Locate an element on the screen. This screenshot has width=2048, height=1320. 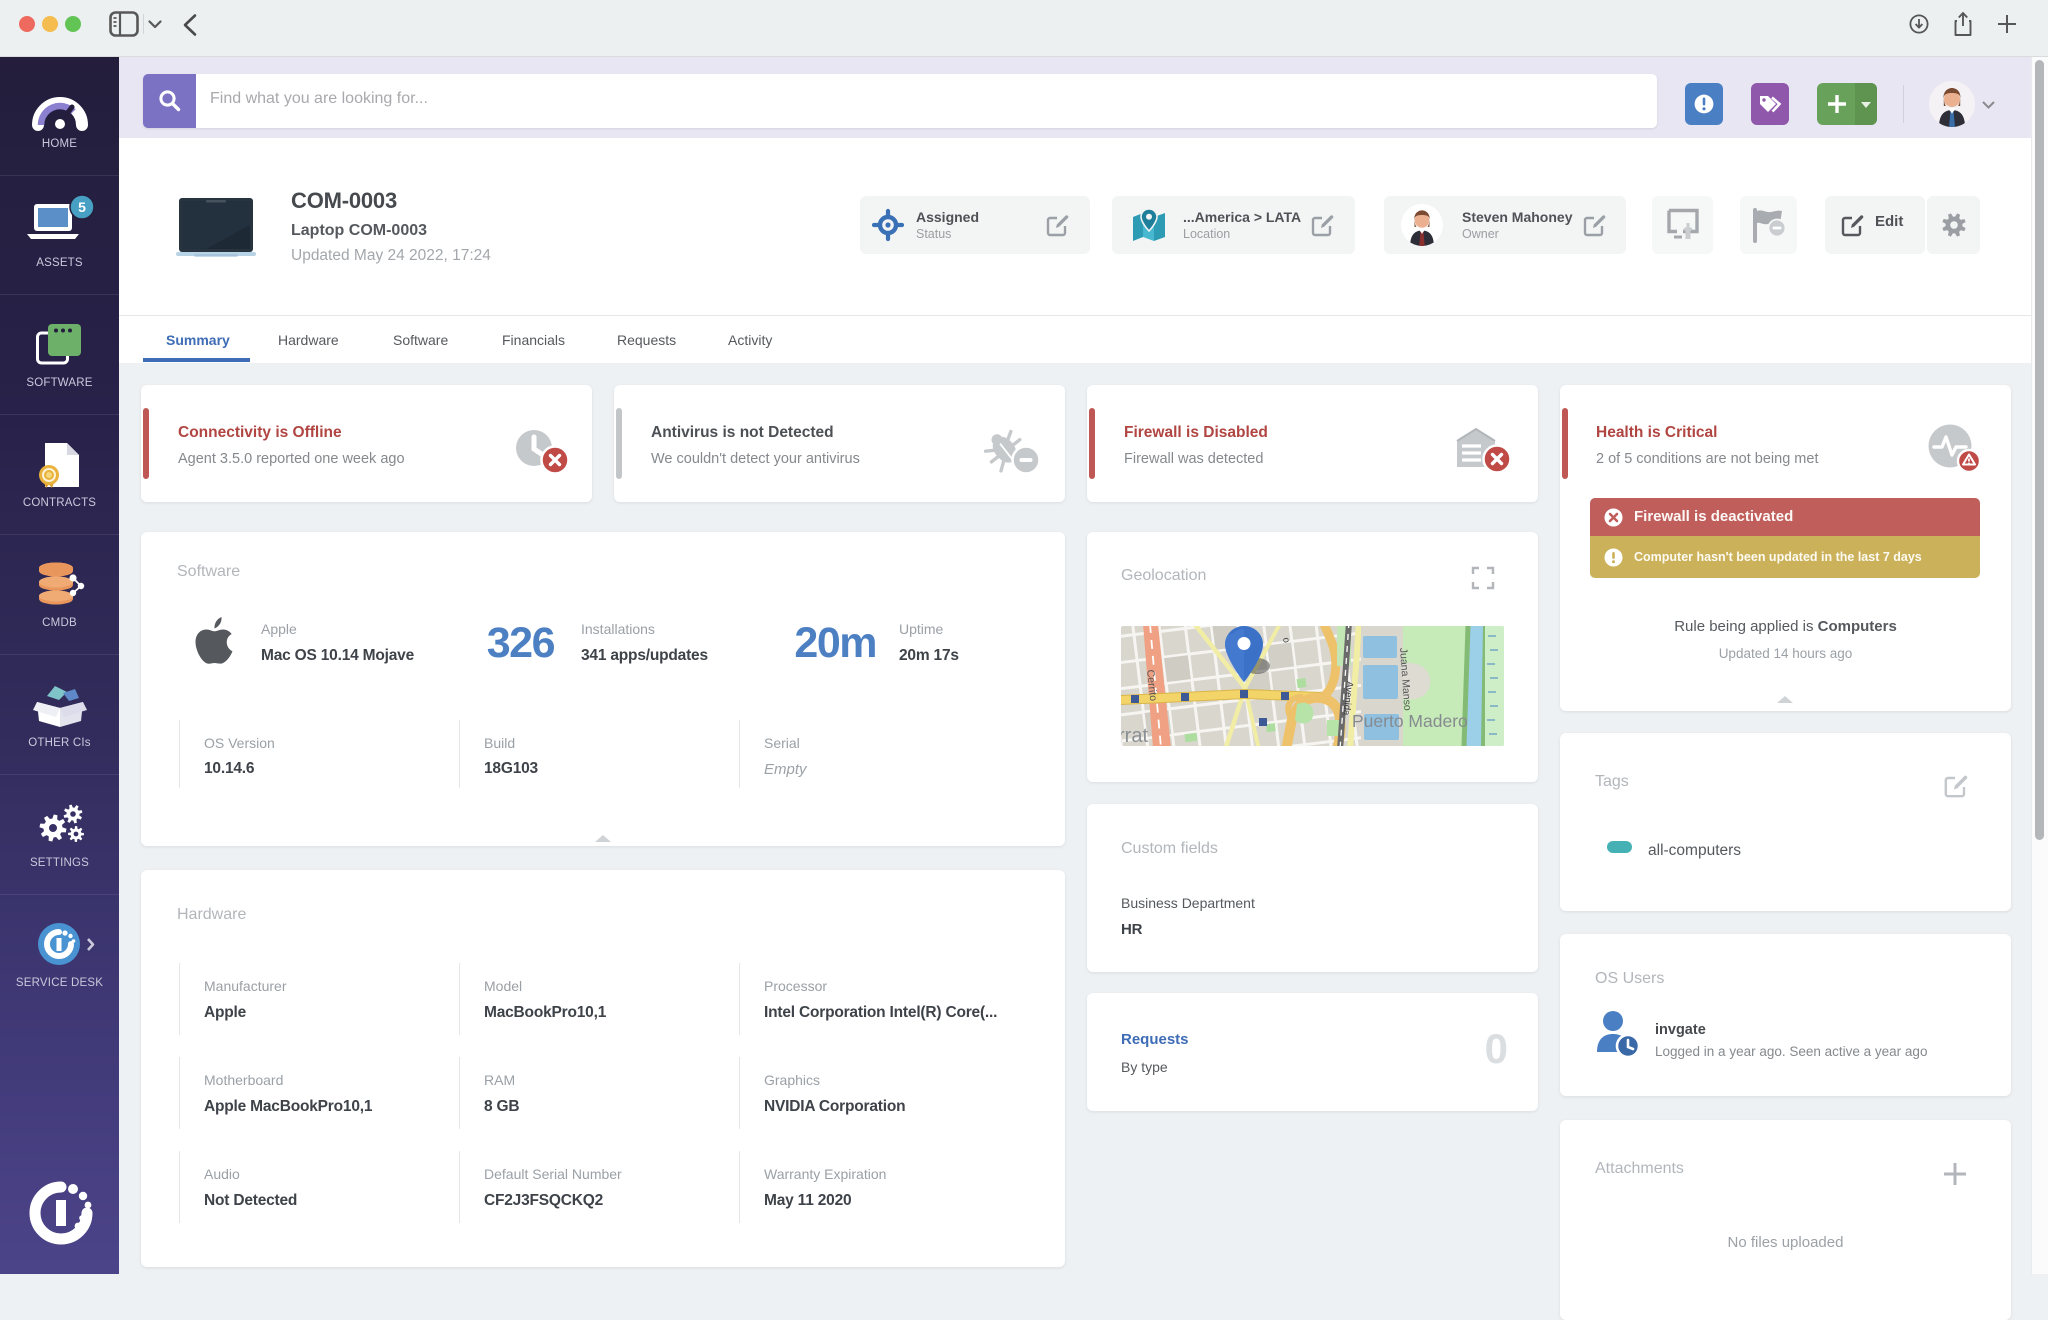
svg-text: Avenida is located at coordinates (1347, 699).